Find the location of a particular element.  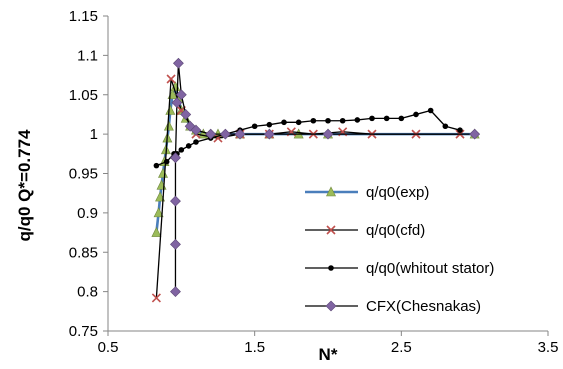

legend-label: CFX(Chesnakas) is located at coordinates (423, 306).